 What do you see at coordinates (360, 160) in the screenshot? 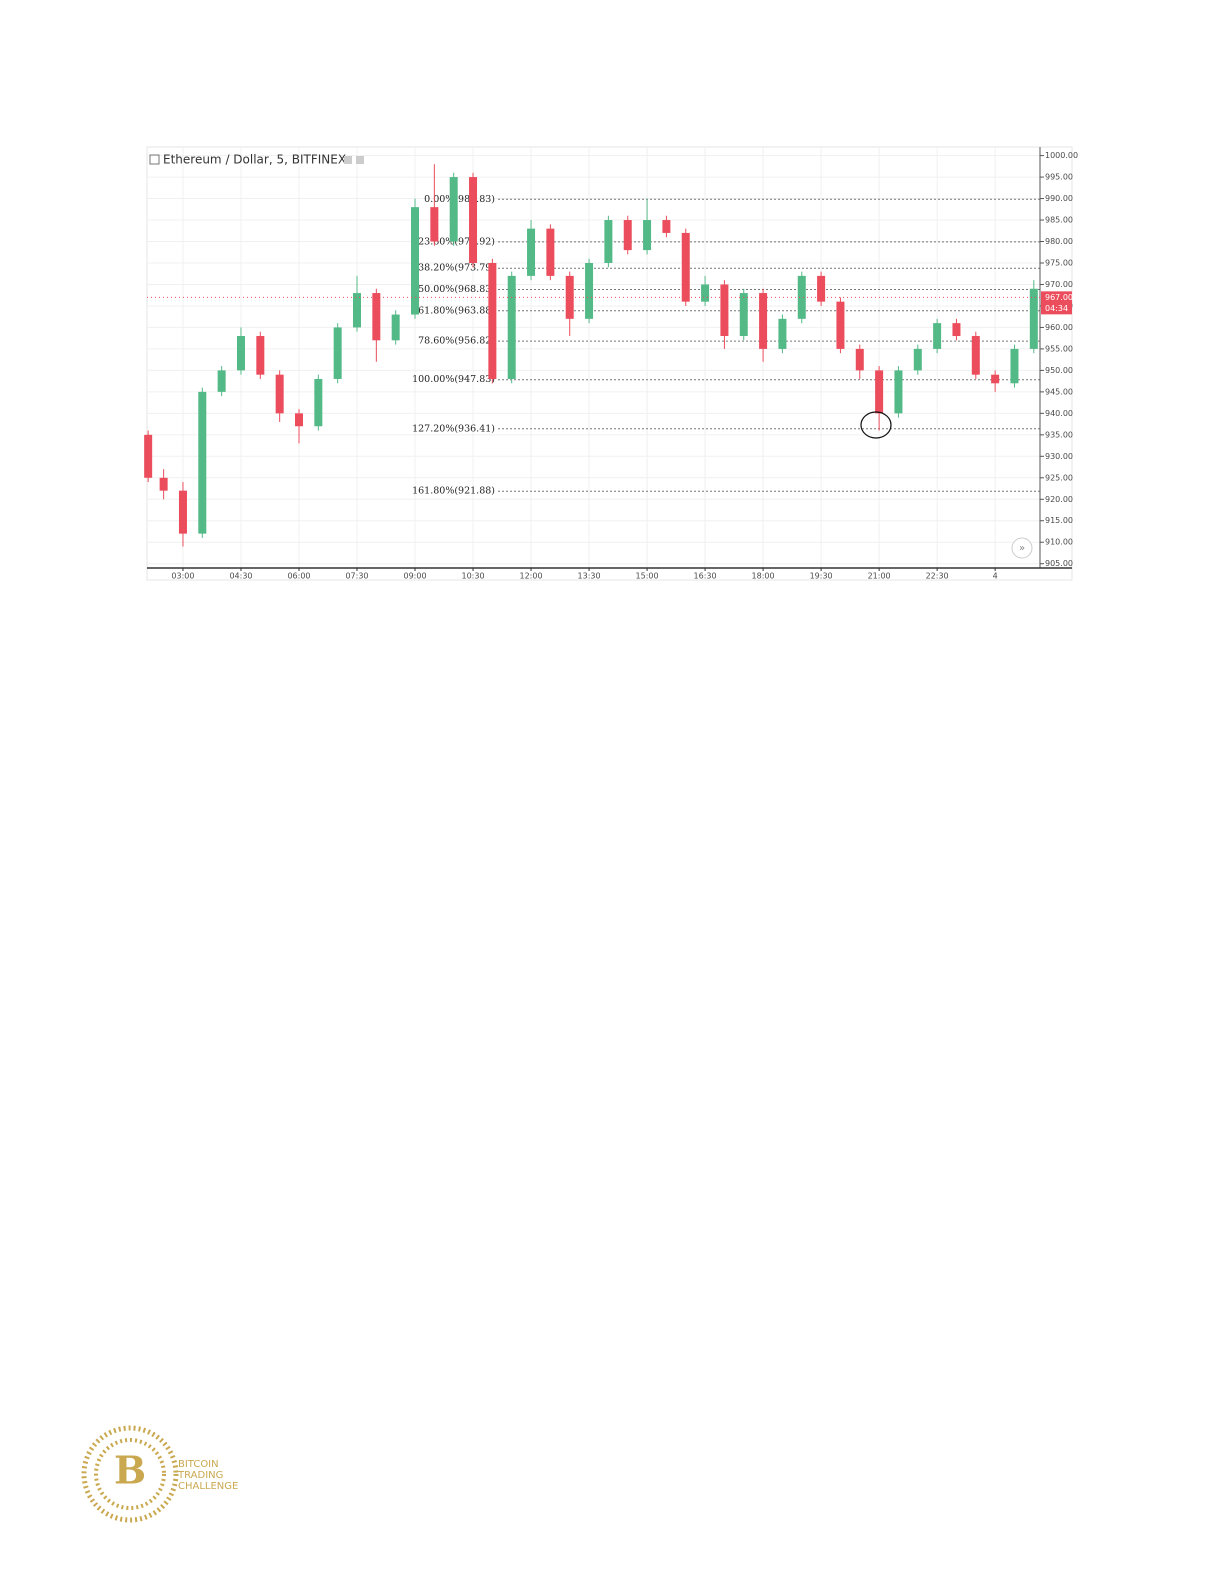
I see `close-icon` at bounding box center [360, 160].